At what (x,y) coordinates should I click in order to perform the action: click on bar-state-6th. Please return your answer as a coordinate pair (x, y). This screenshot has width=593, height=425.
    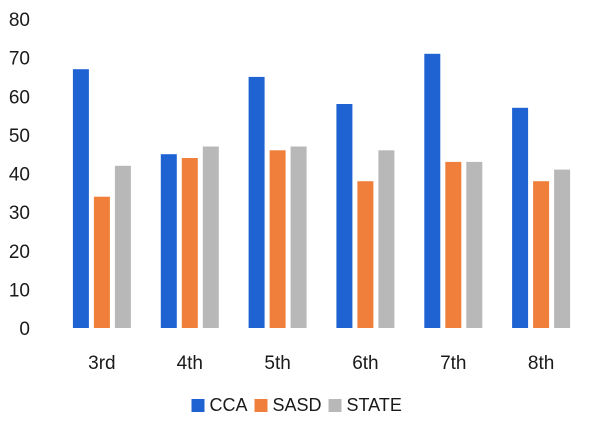
    Looking at the image, I should click on (386, 239).